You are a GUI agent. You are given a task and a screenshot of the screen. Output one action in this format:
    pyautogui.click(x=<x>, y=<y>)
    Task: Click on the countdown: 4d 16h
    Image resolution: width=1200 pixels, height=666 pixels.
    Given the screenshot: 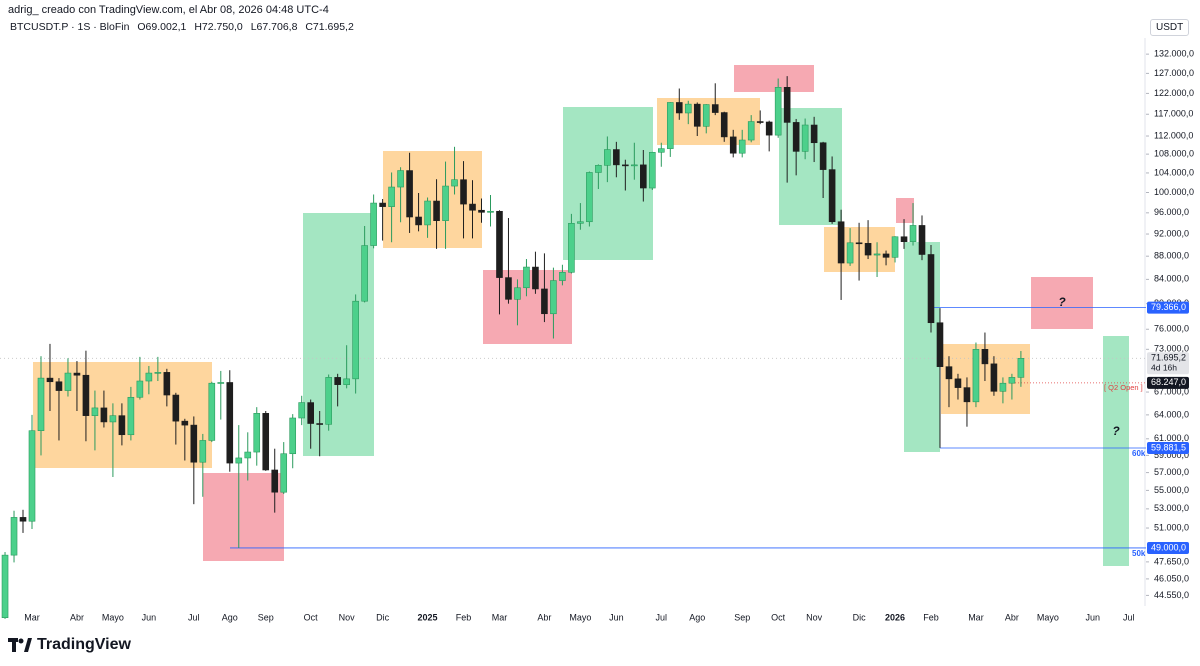 What is the action you would take?
    pyautogui.click(x=1164, y=368)
    